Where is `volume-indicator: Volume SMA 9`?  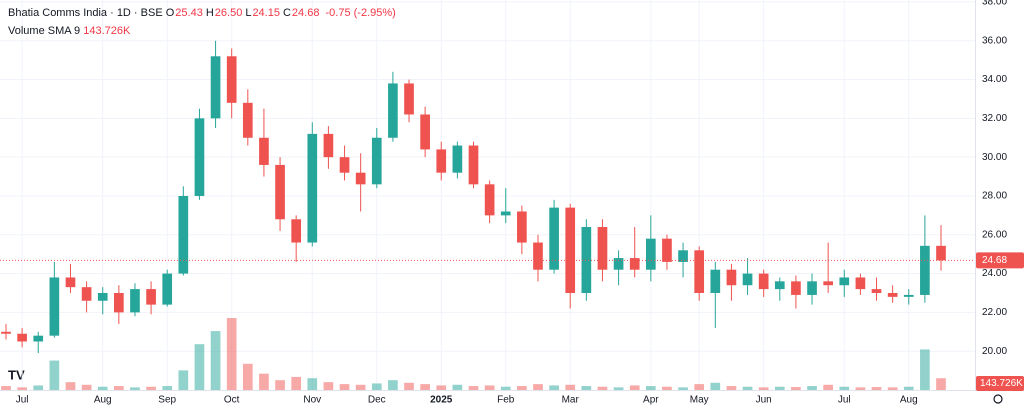
volume-indicator: Volume SMA 9 is located at coordinates (44, 31).